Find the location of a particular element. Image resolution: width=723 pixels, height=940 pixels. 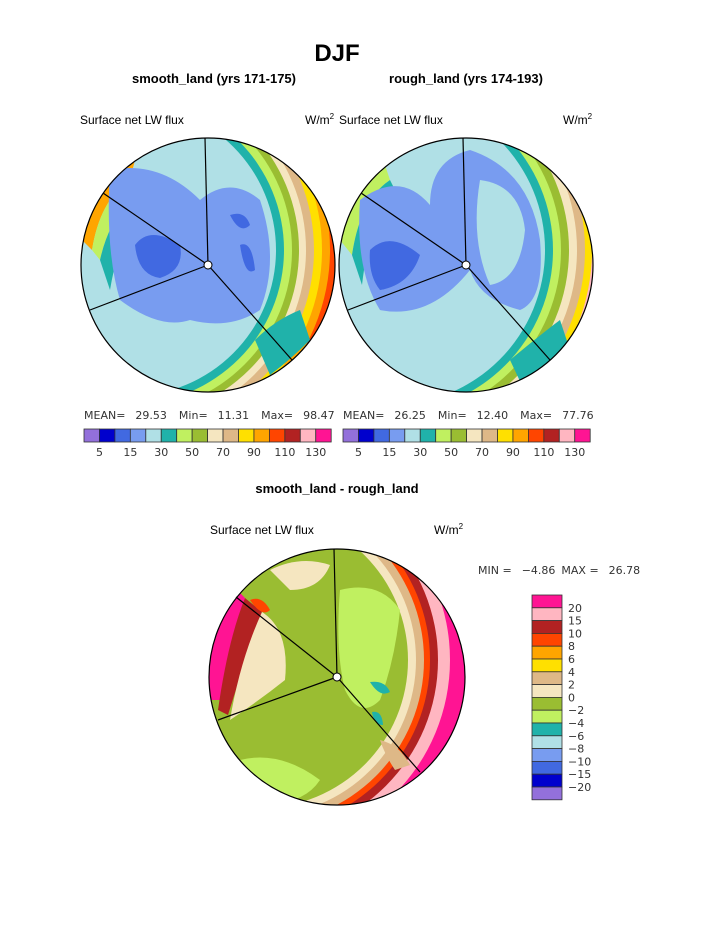

panel1-colorbar: 5 15 30 50 70 90 110 130 is located at coordinates (207, 443).